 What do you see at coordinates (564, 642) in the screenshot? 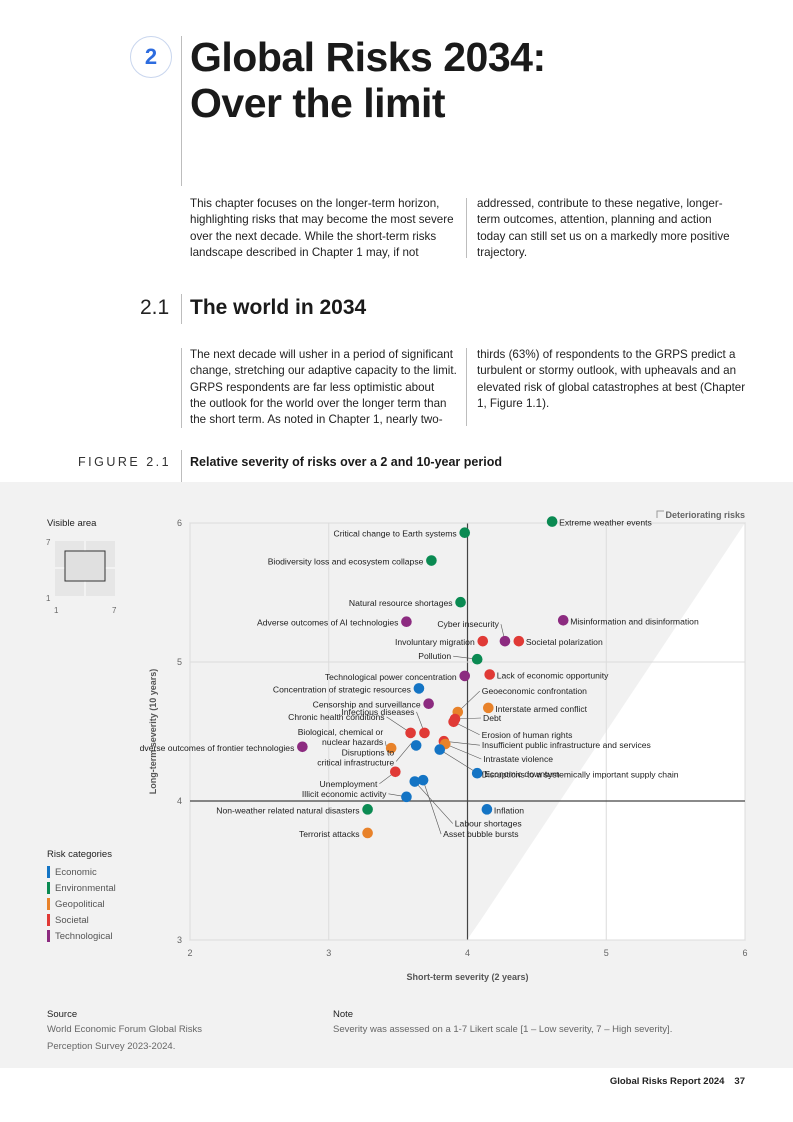
I see `risk-label: Societal polarization` at bounding box center [564, 642].